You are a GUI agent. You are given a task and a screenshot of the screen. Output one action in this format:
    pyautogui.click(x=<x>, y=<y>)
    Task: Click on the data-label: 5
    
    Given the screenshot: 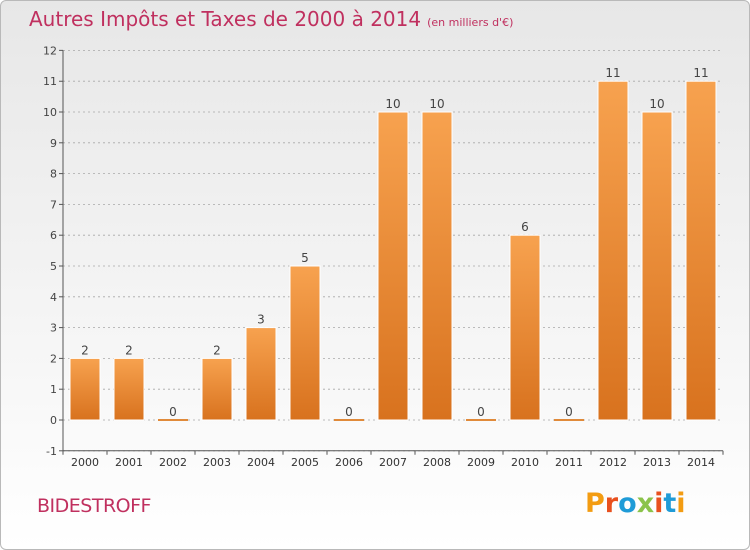 What is the action you would take?
    pyautogui.click(x=305, y=258)
    